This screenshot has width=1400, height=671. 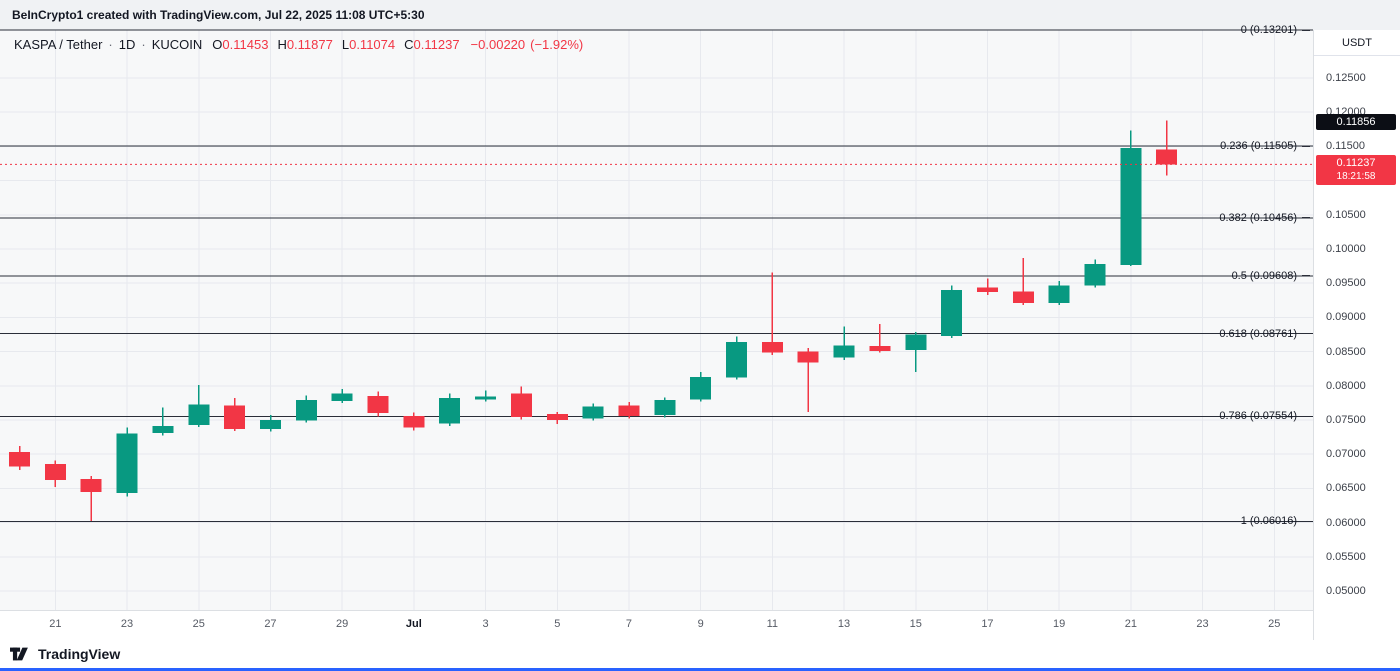 What do you see at coordinates (1356, 177) in the screenshot?
I see `bar-close-countdown: 18:21:58` at bounding box center [1356, 177].